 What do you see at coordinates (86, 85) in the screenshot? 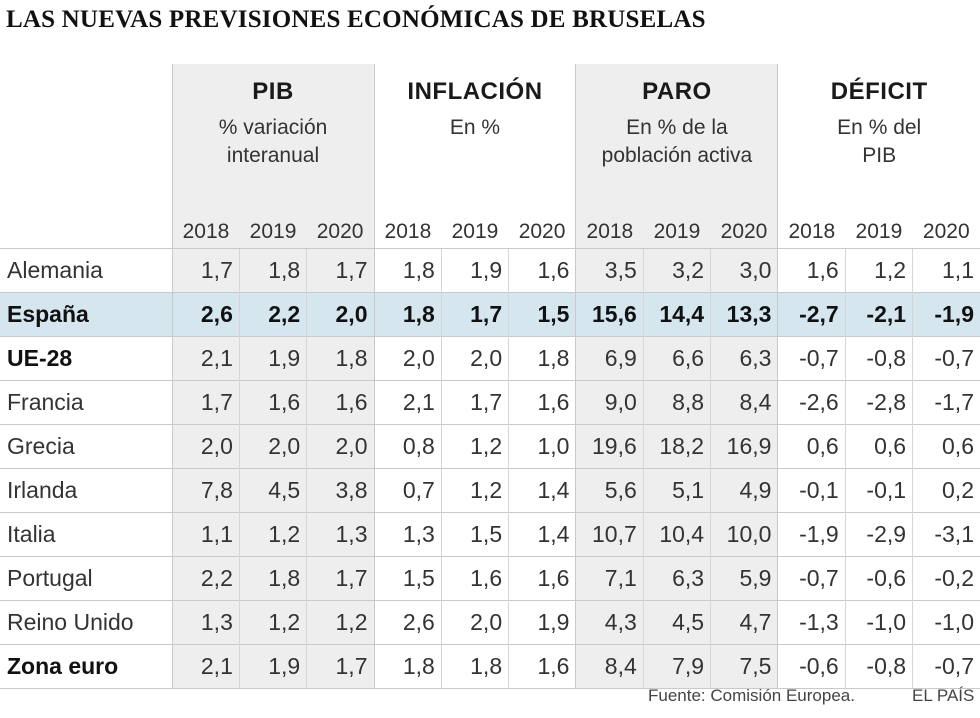
I see `header-corner` at bounding box center [86, 85].